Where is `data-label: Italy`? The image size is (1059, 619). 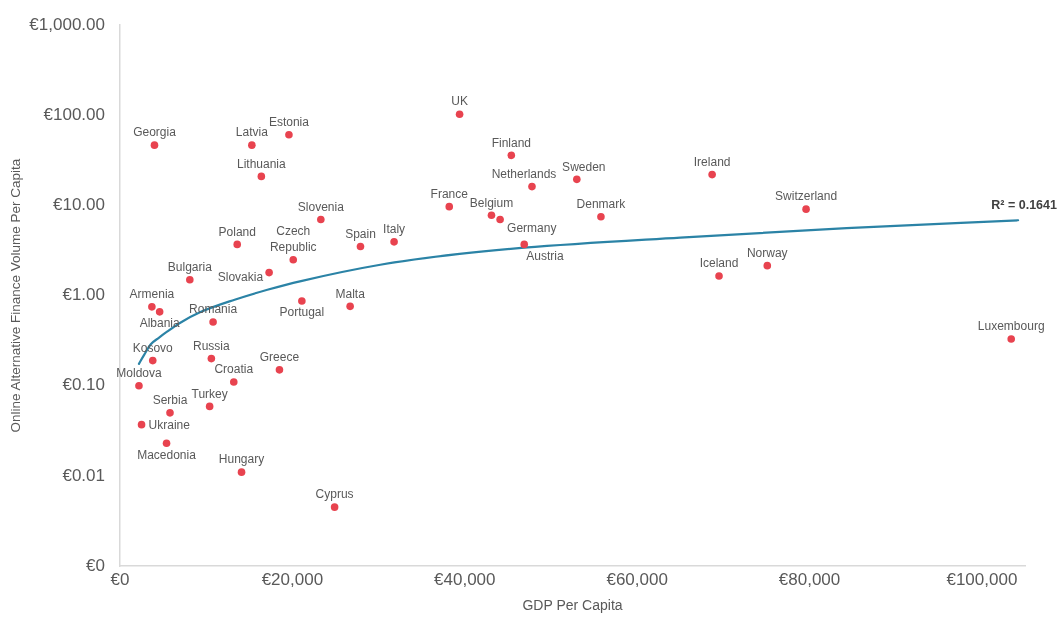 data-label: Italy is located at coordinates (394, 229).